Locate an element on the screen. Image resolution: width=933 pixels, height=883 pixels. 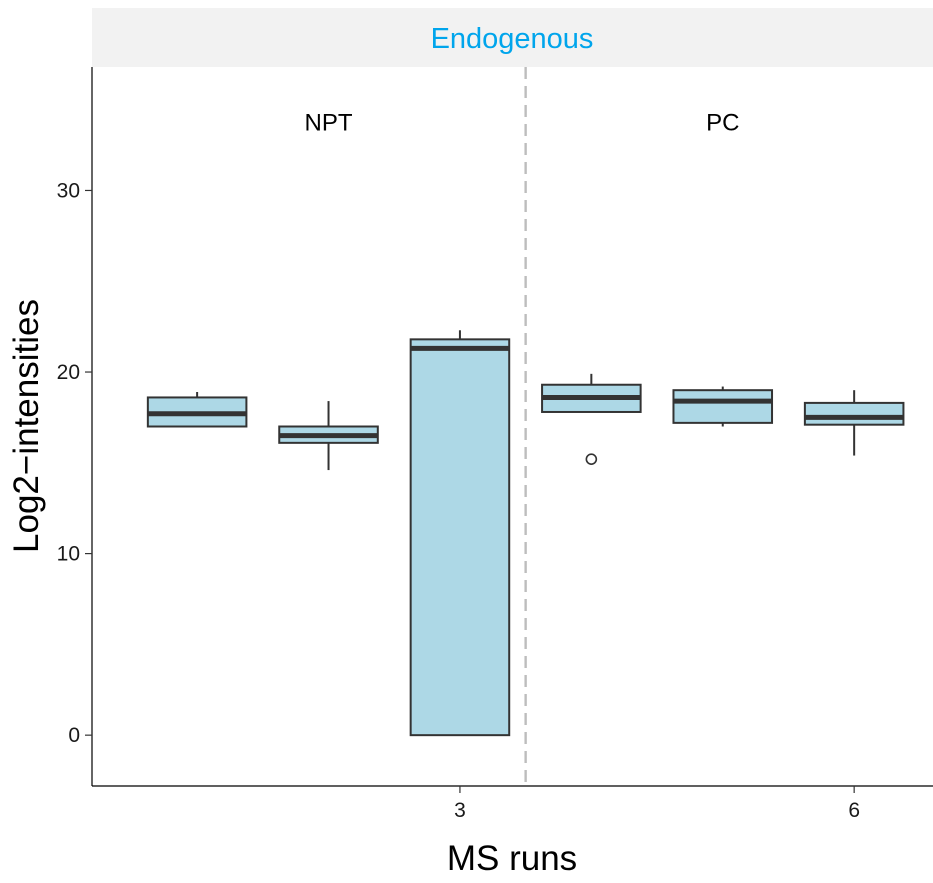
facet-strip is located at coordinates (512, 37).